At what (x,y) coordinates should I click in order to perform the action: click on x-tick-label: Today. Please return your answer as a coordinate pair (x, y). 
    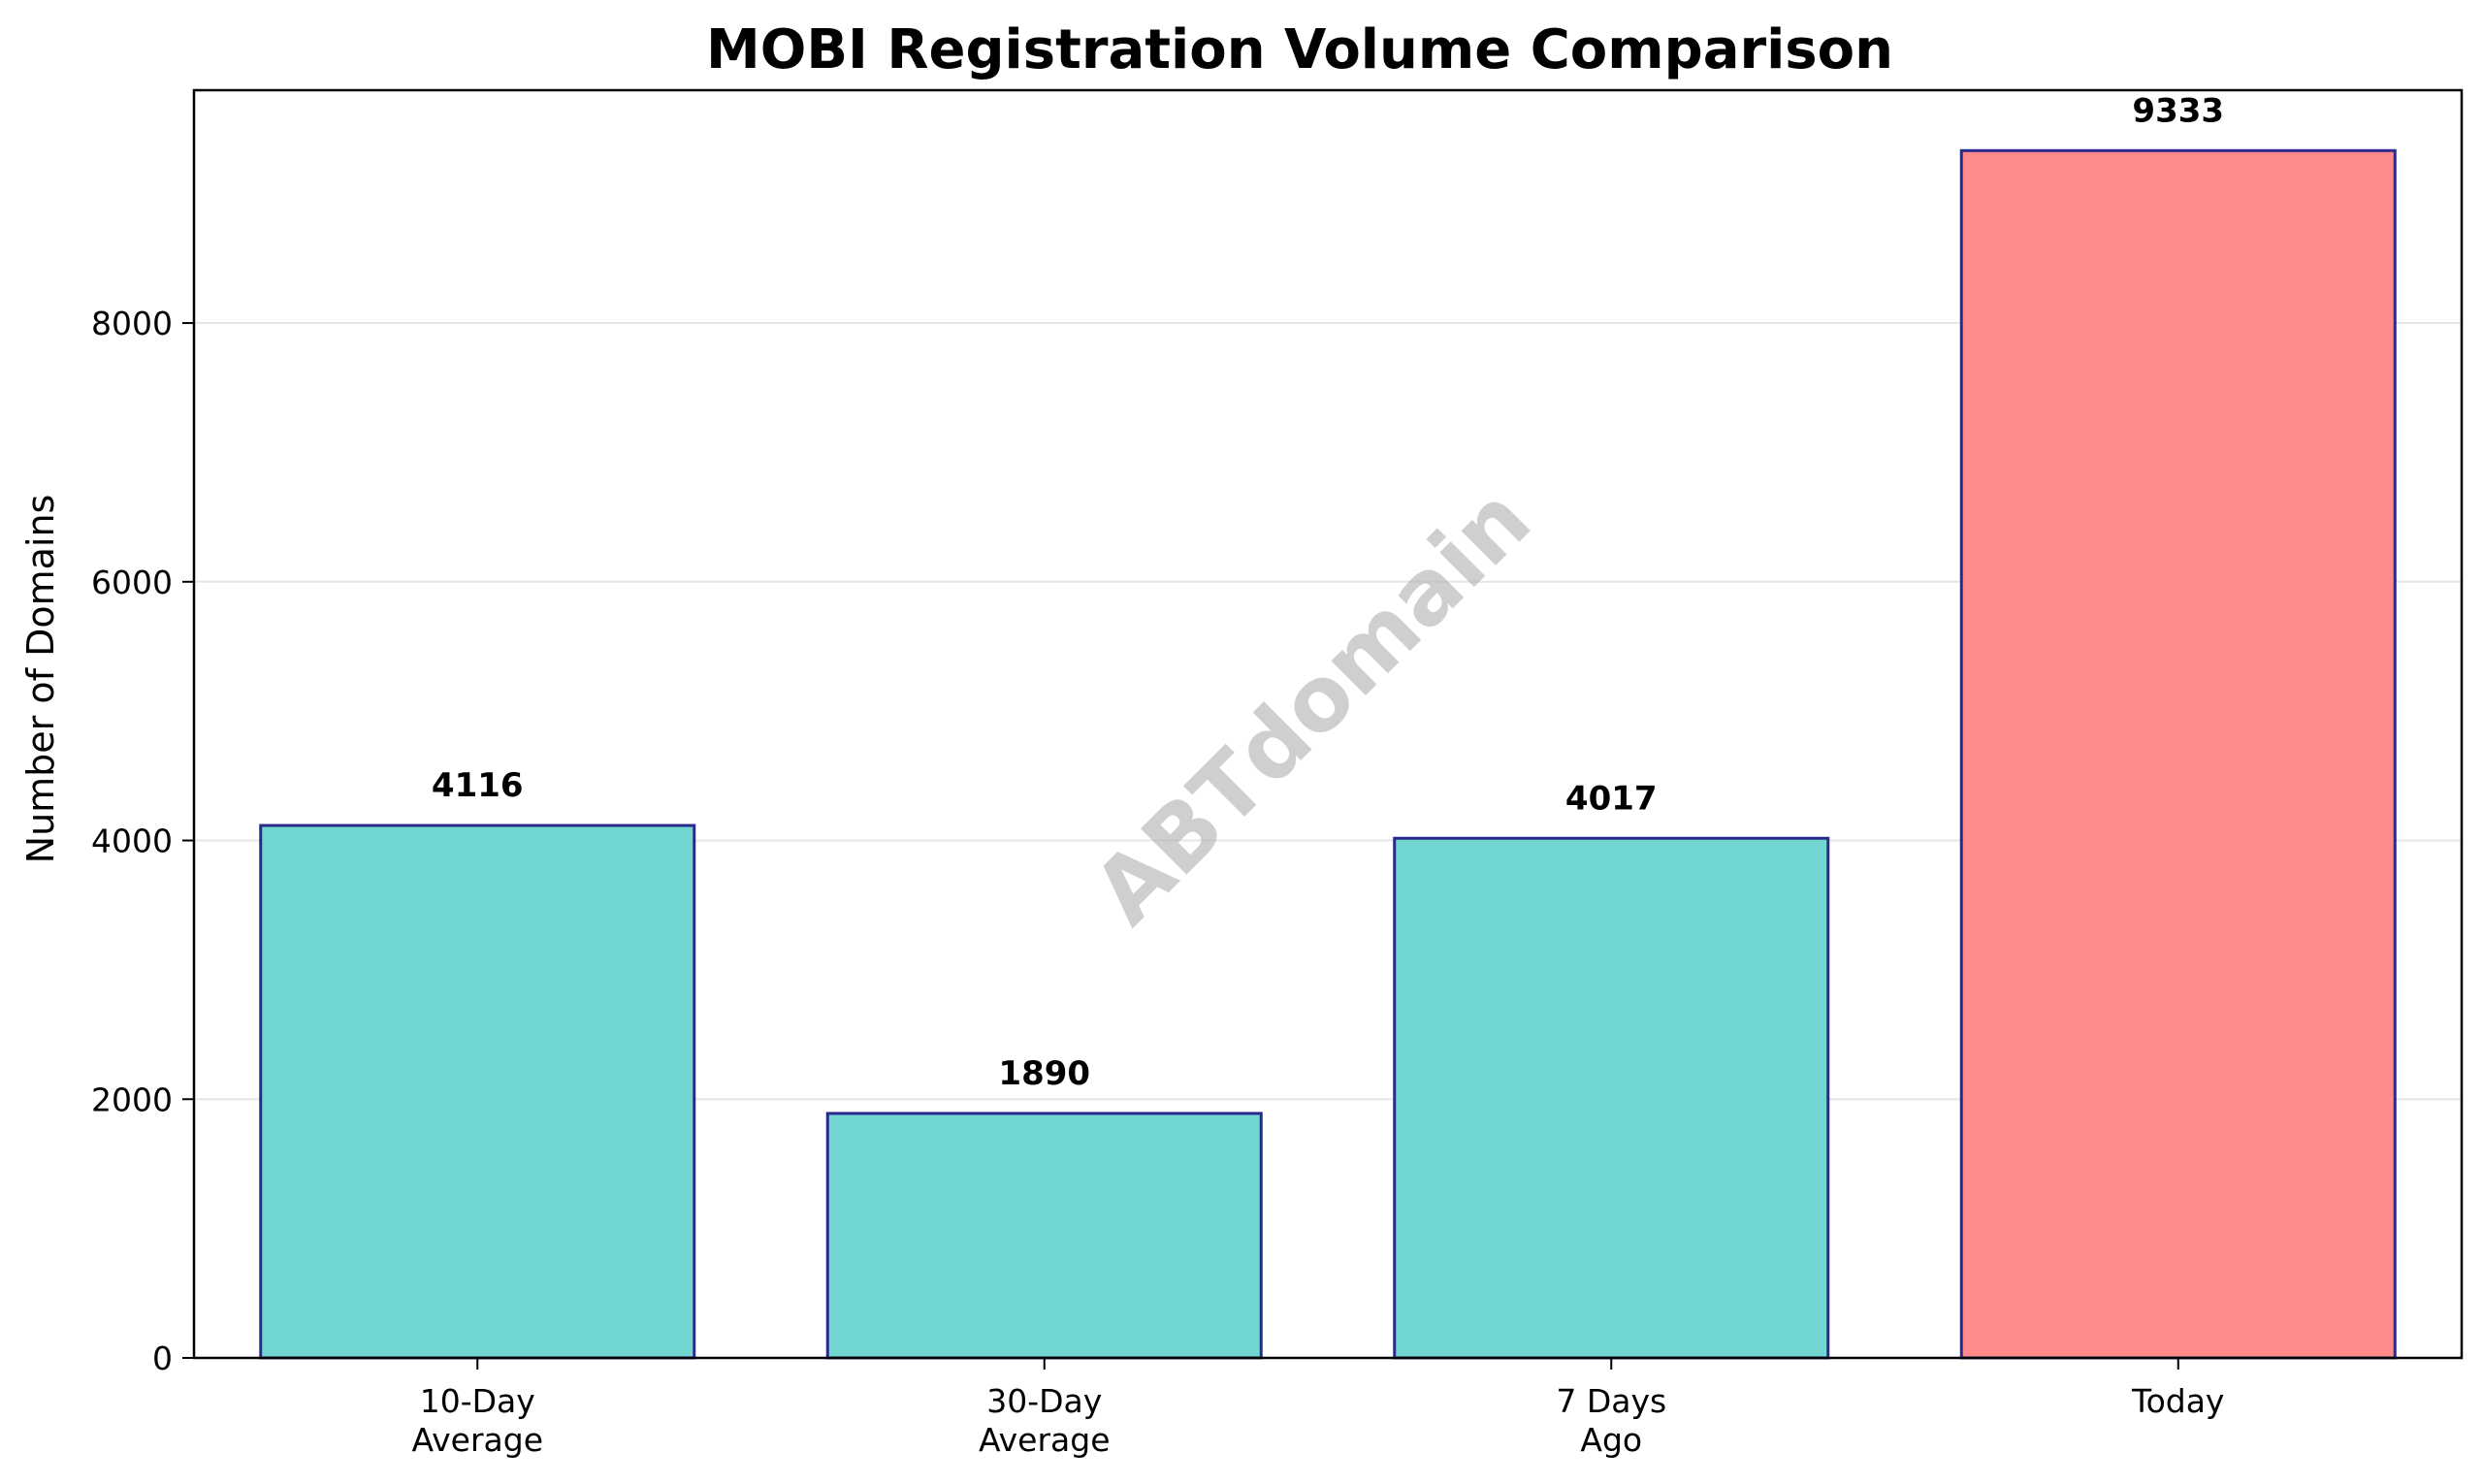
    Looking at the image, I should click on (2178, 1401).